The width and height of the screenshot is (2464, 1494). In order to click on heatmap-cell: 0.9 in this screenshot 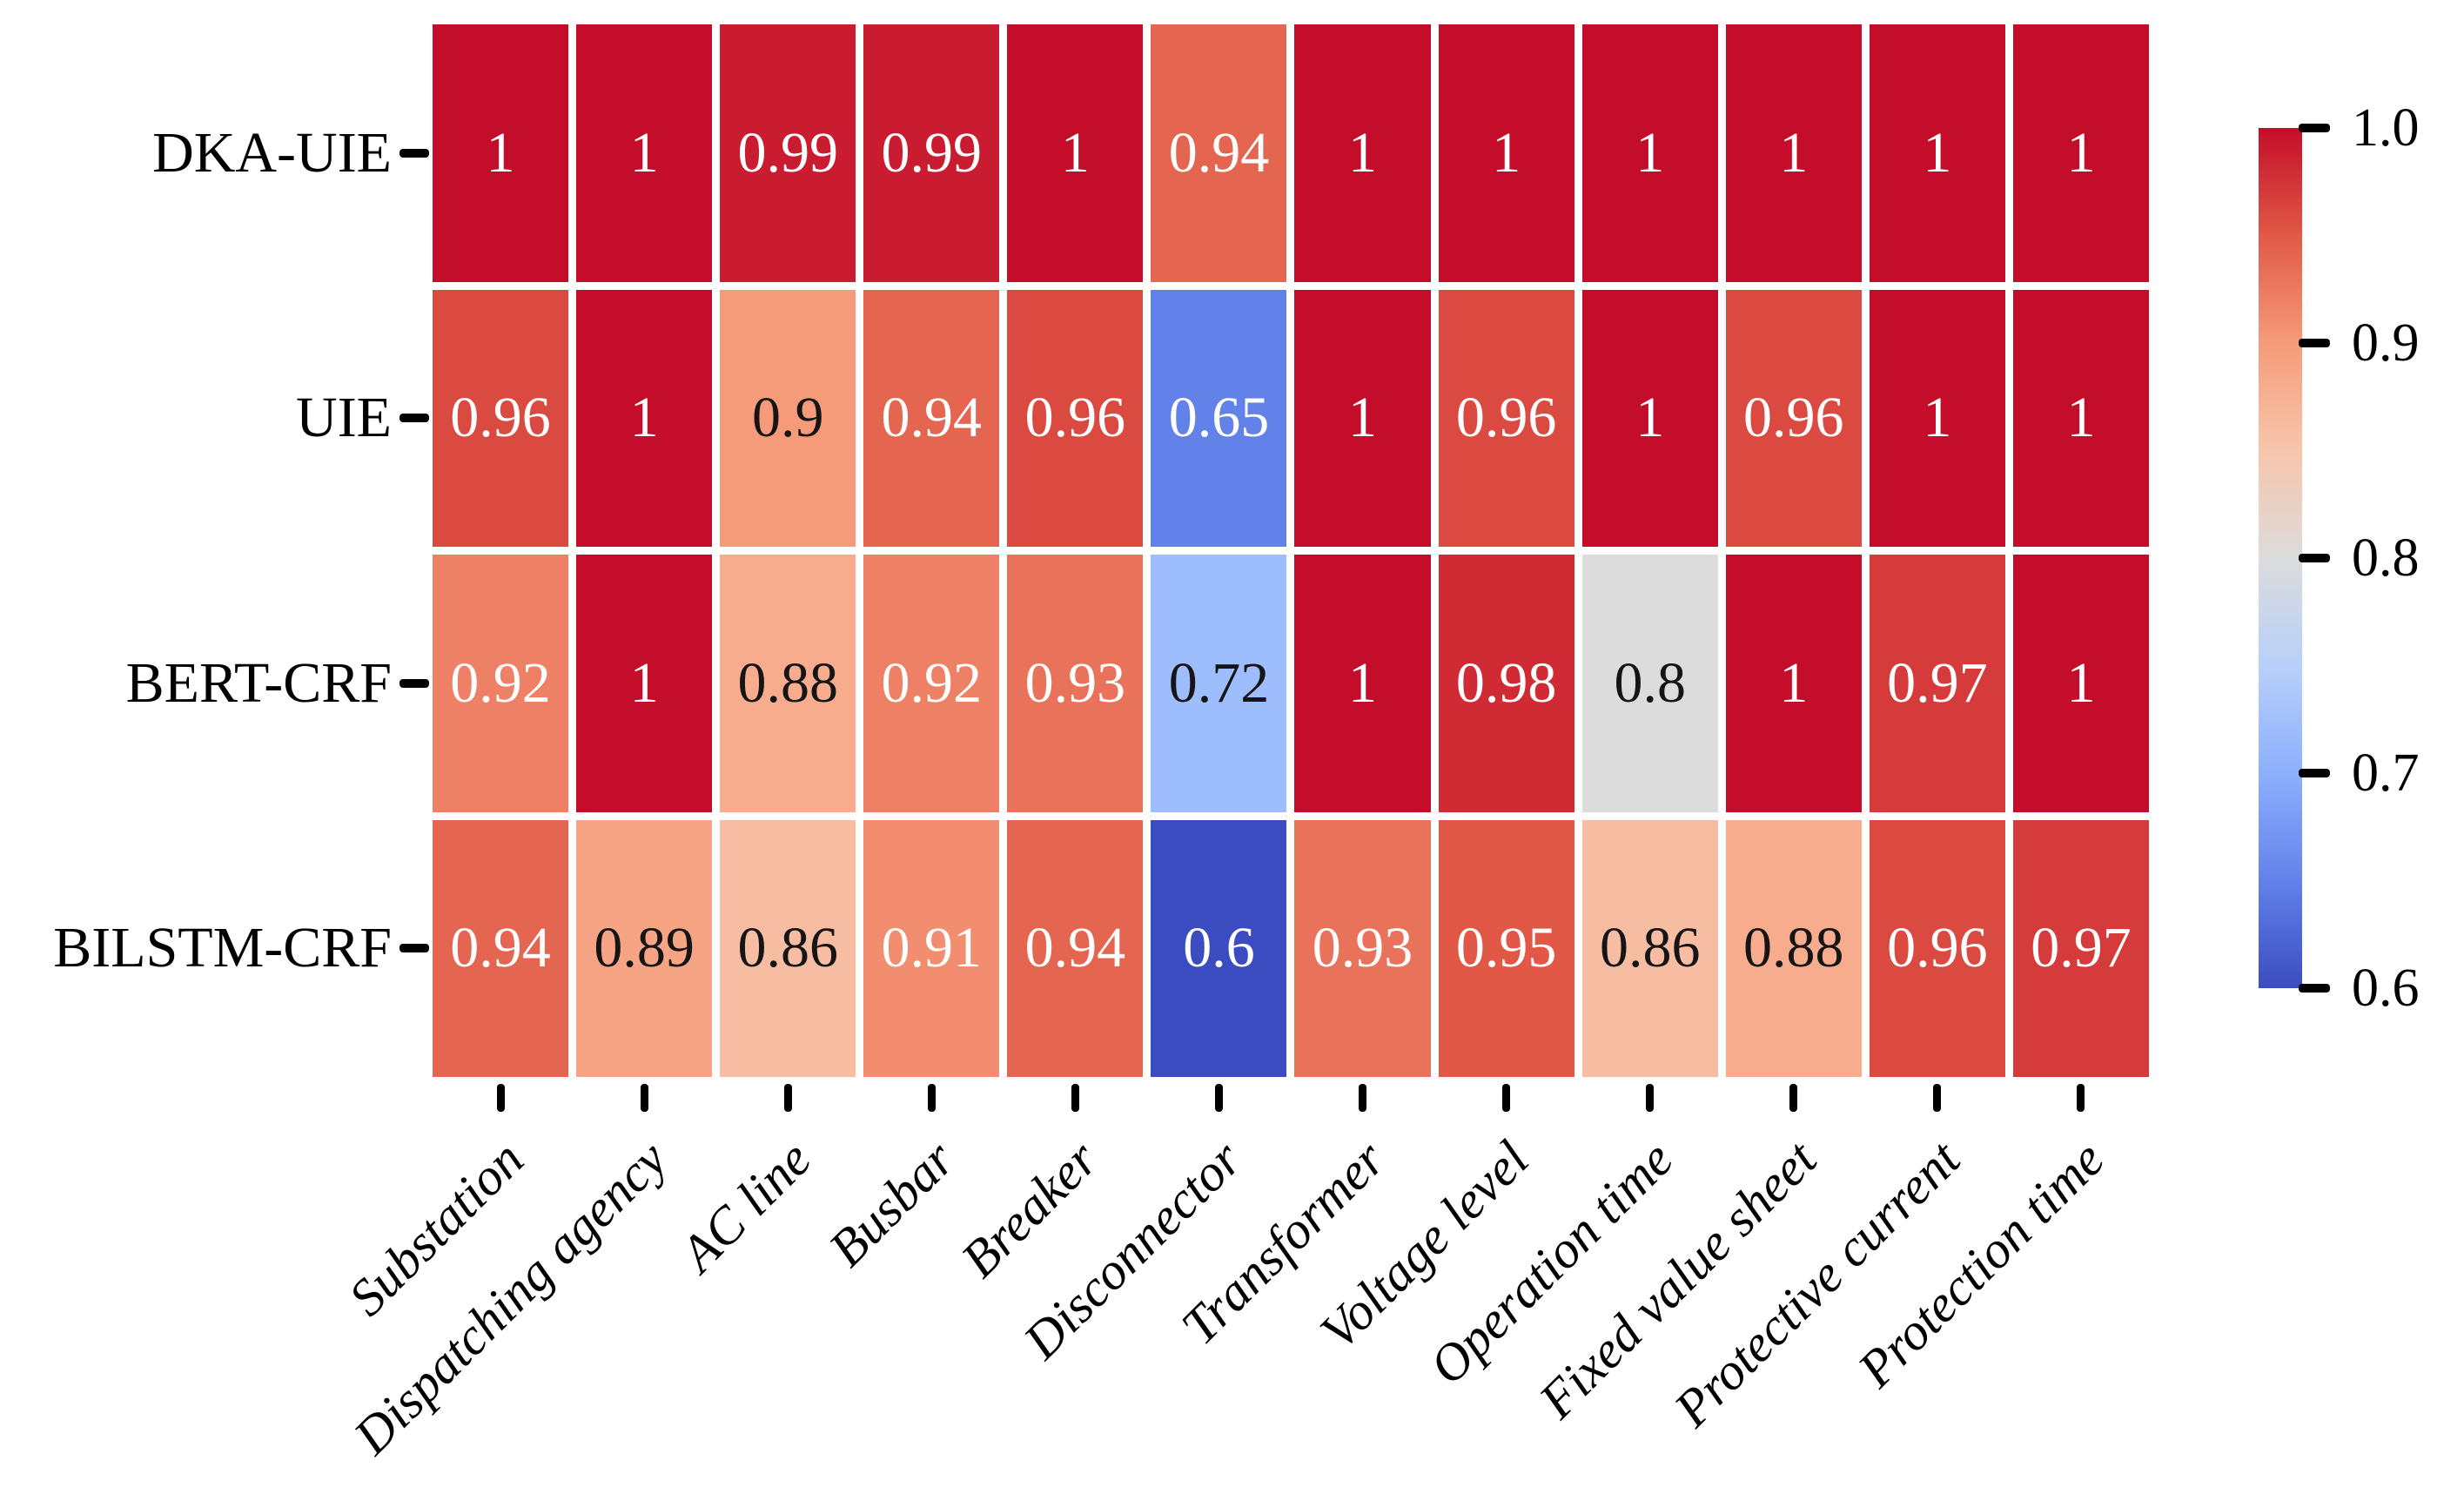, I will do `click(788, 418)`.